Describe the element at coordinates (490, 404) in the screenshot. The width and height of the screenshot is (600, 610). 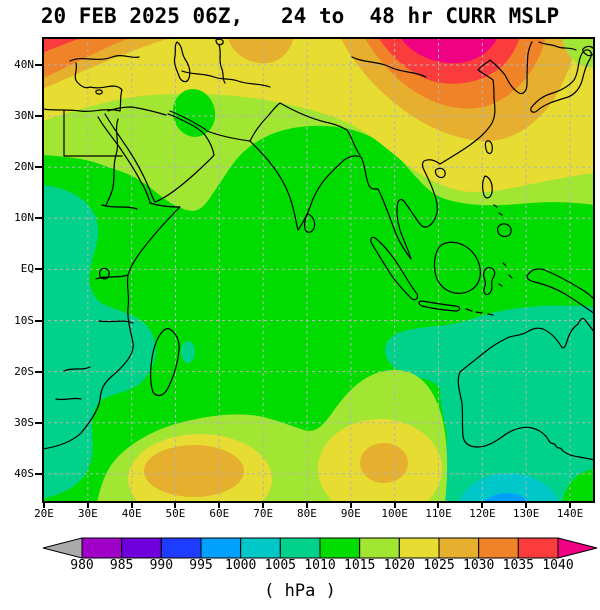
I see `field-1005-1010-australia` at that location.